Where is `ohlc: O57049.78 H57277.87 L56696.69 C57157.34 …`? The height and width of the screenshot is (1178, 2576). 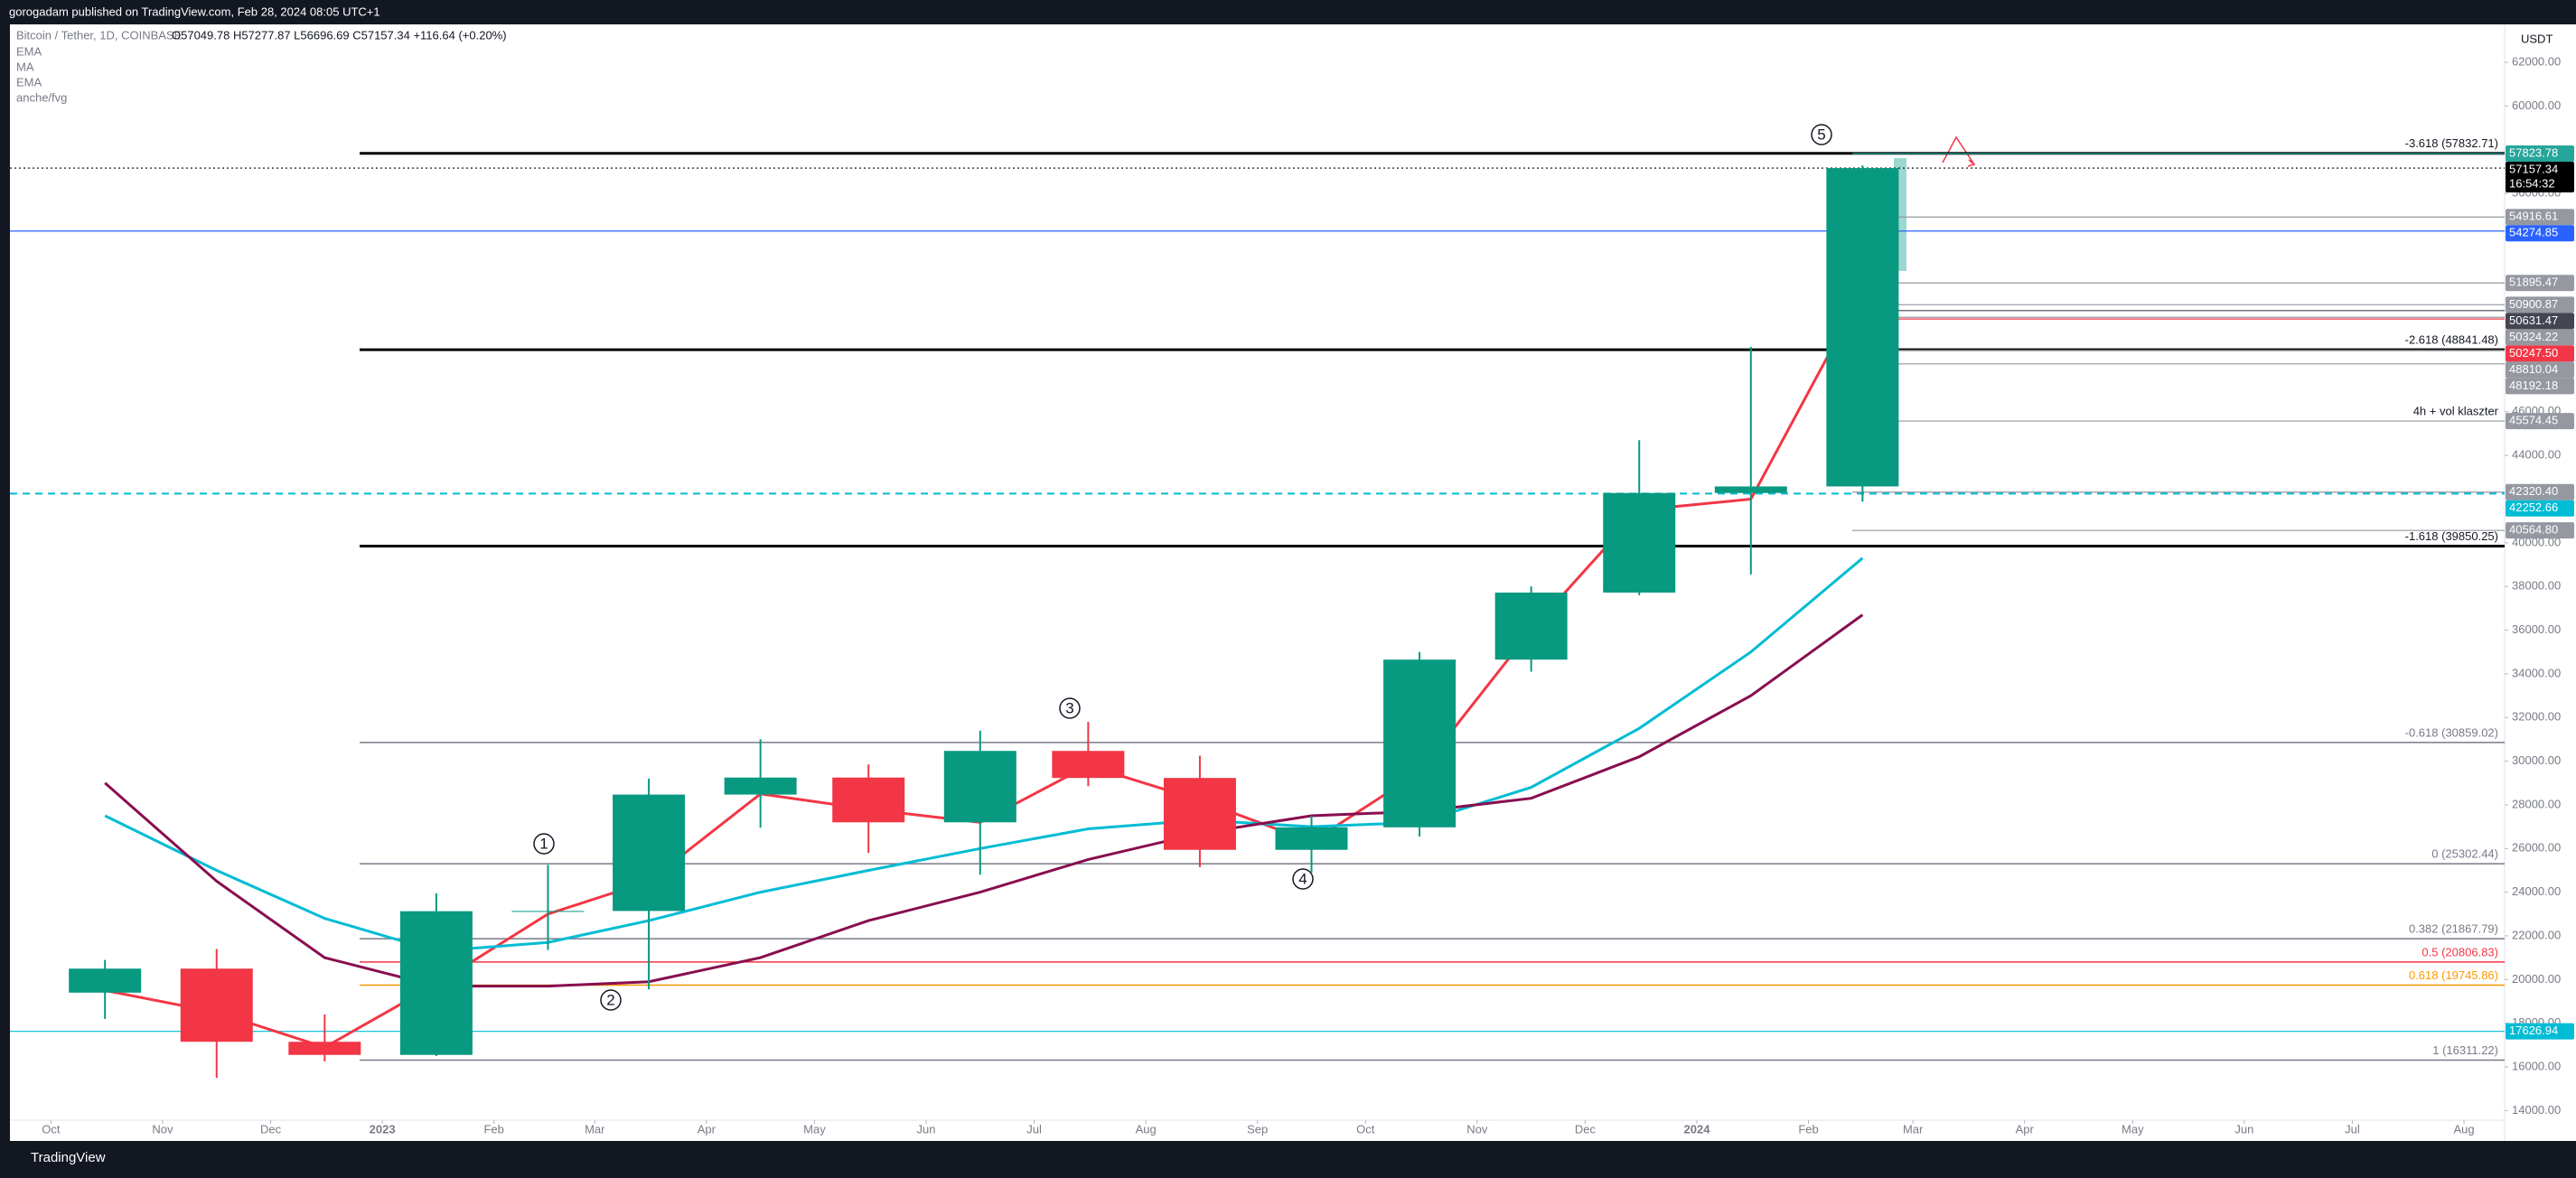 ohlc: O57049.78 H57277.87 L56696.69 C57157.34 … is located at coordinates (339, 35).